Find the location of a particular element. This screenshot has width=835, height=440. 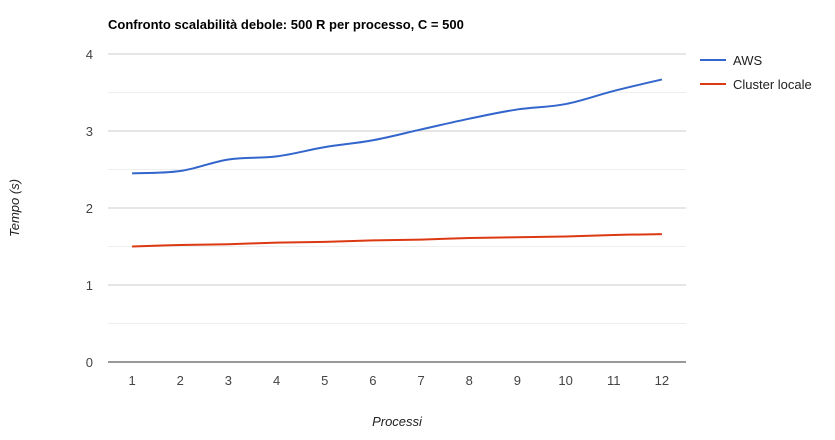

x-tick-label: 7 is located at coordinates (420, 380).